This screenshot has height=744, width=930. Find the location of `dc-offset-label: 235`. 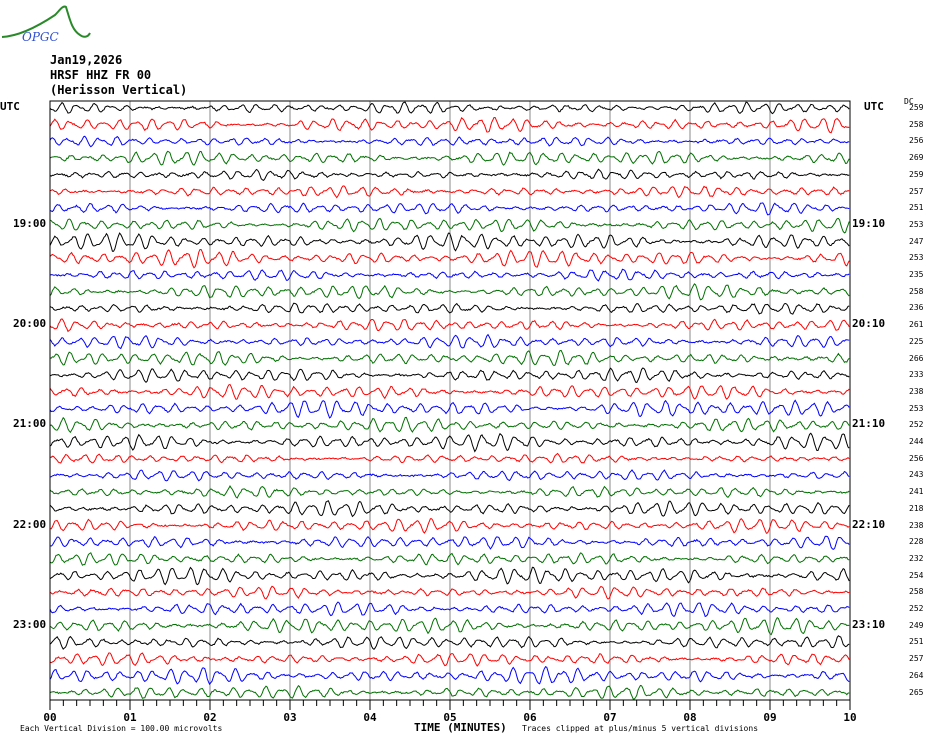

dc-offset-label: 235 is located at coordinates (916, 274).